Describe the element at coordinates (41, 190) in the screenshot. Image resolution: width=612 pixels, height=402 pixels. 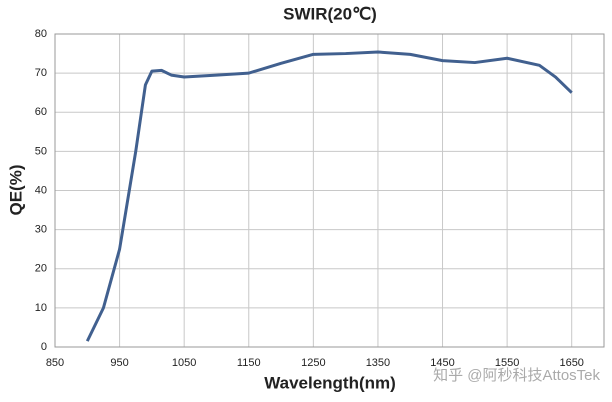
I see `y-tick-label: 40` at that location.